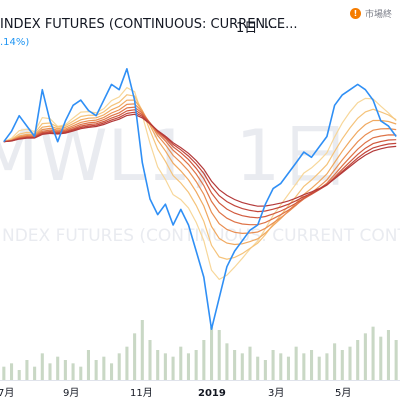 Image resolution: width=400 pixels, height=404 pixels. What do you see at coordinates (200, 380) in the screenshot?
I see `time-axis-divider` at bounding box center [200, 380].